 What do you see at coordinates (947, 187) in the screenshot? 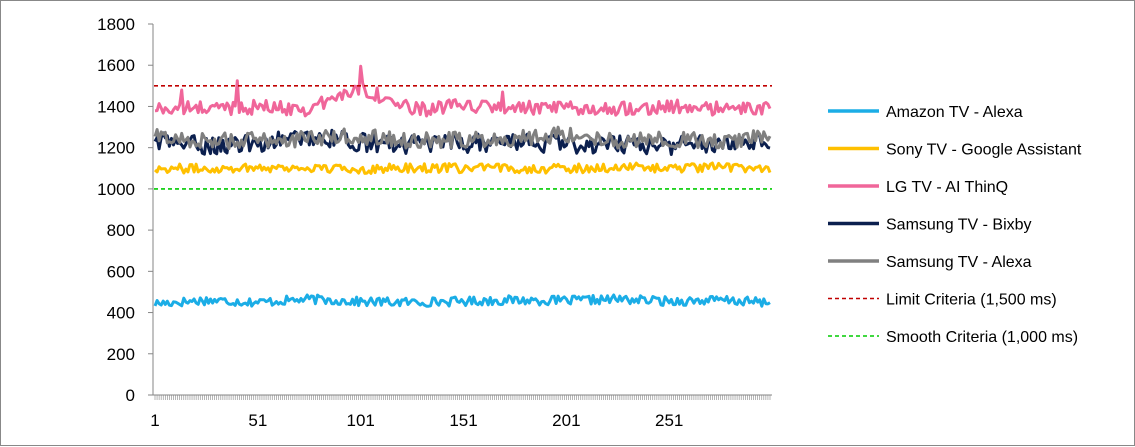
I see `legend-label: LG TV - AI ThinQ` at bounding box center [947, 187].